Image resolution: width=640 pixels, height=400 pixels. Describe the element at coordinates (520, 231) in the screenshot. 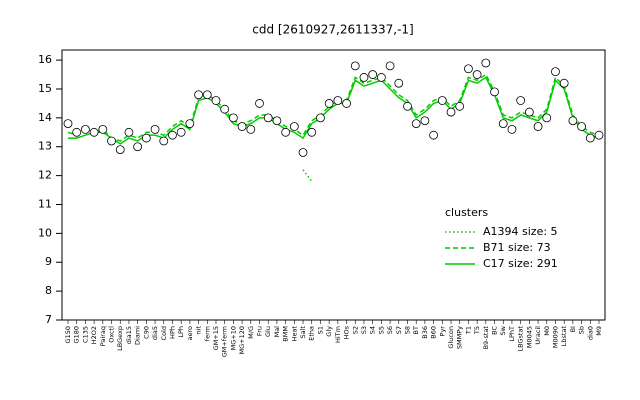

I see `legend-label: A1394 size: 5` at that location.